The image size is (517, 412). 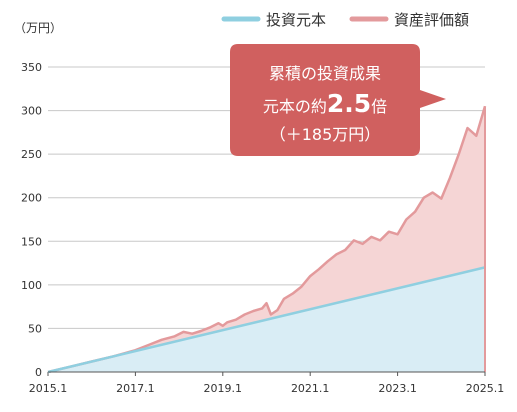 What do you see at coordinates (35, 328) in the screenshot?
I see `y-tick-label: 50` at bounding box center [35, 328].